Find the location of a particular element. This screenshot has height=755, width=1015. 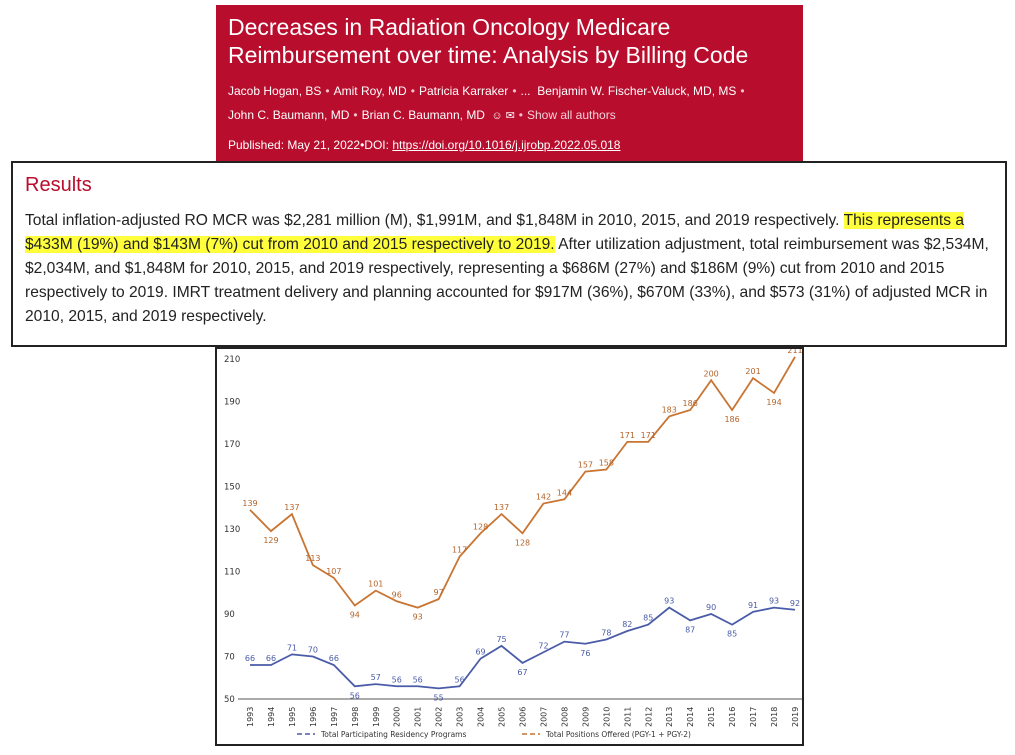

x-tick-label: 1993 is located at coordinates (250, 717).